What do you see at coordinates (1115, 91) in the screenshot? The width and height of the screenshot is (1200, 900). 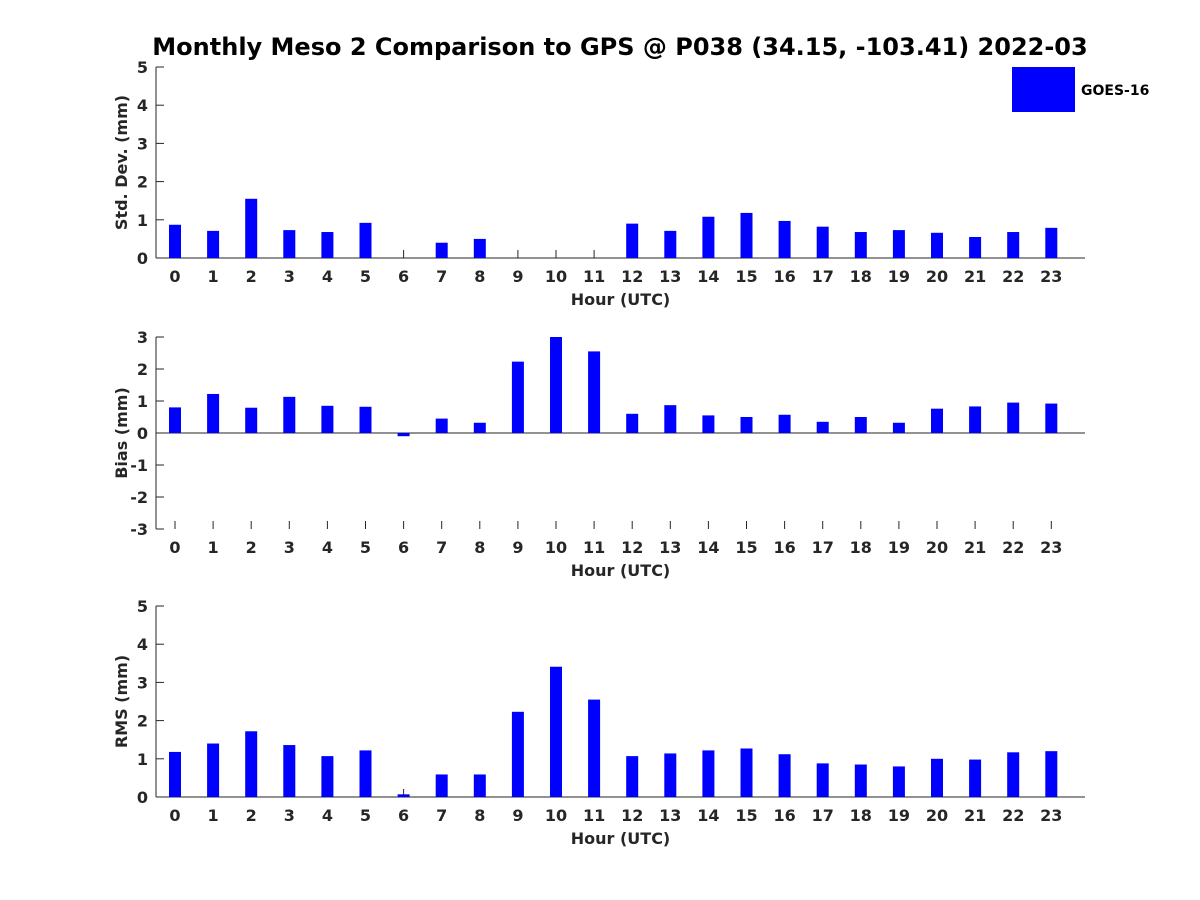 I see `legend-label: GOES-16` at bounding box center [1115, 91].